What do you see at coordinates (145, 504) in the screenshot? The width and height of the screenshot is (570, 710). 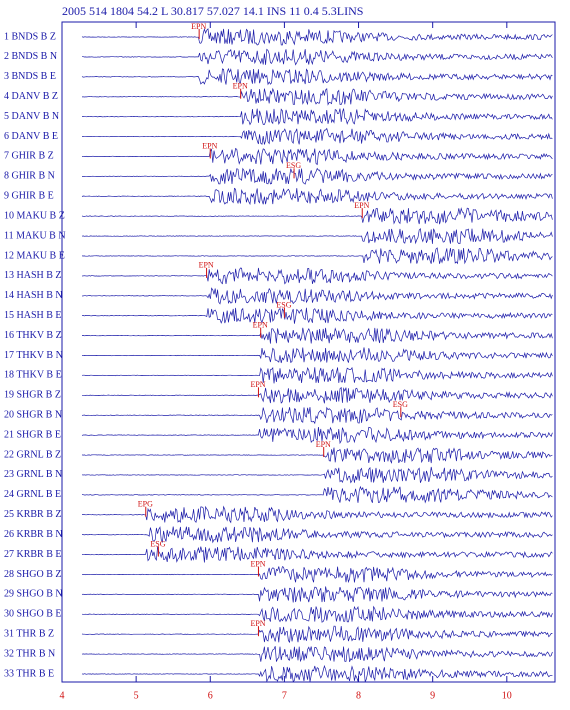 I see `pick-label: EPG` at bounding box center [145, 504].